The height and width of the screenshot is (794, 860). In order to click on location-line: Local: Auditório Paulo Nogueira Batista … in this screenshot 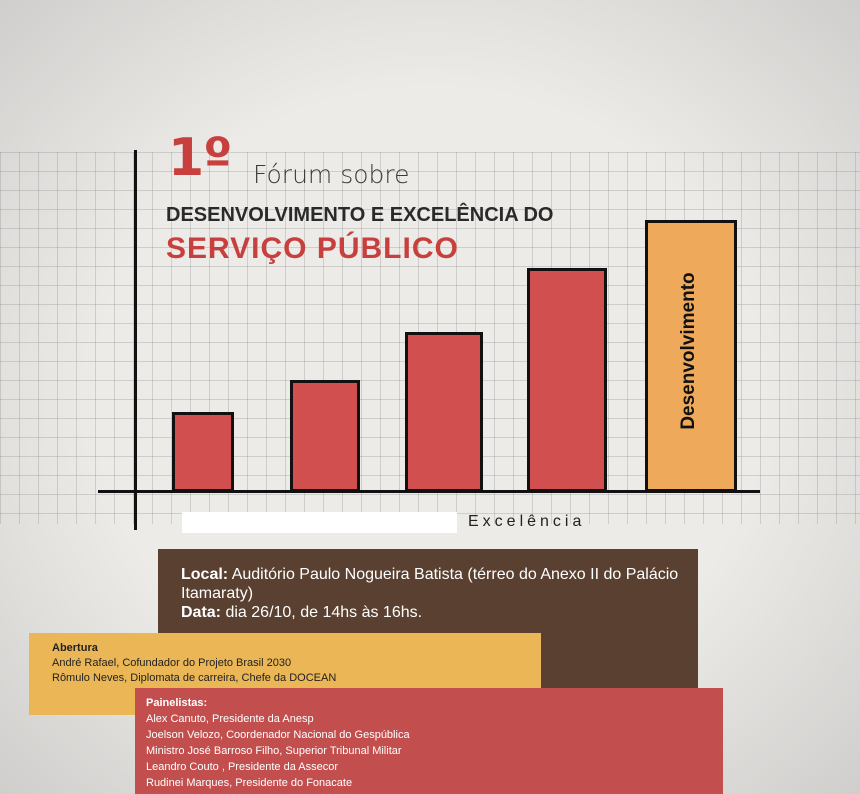, I will do `click(431, 584)`.